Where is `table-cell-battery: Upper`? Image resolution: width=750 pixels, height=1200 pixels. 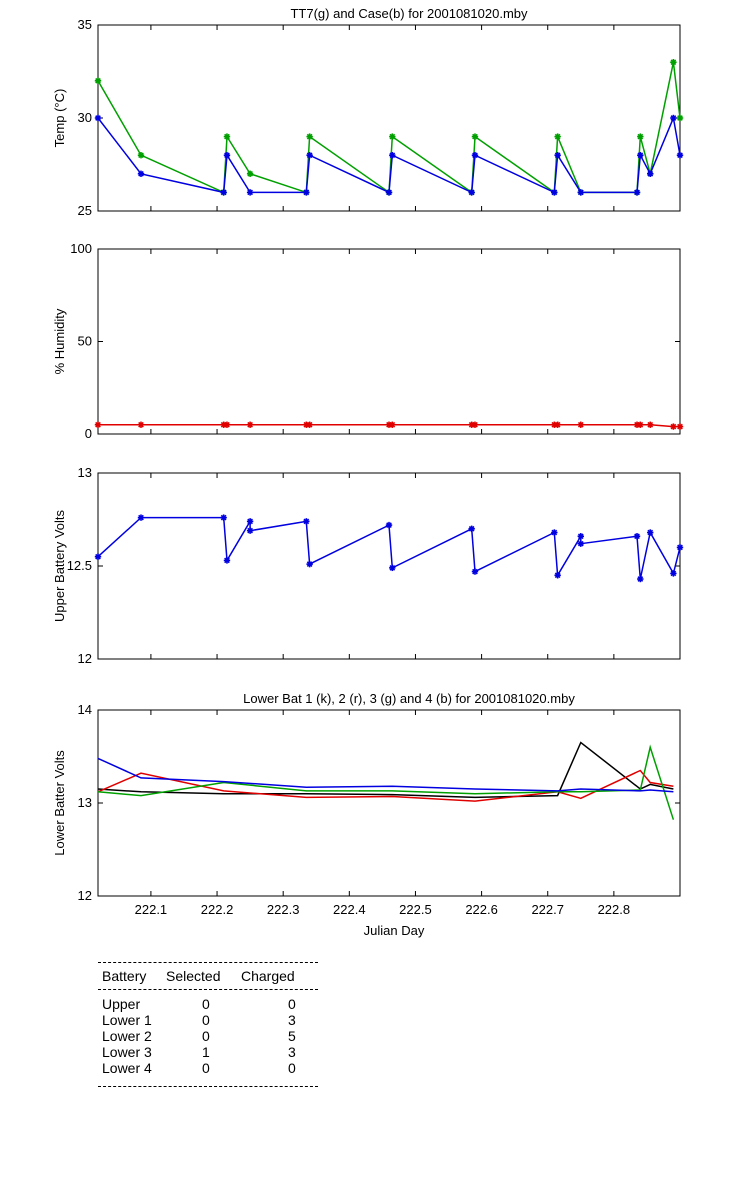
table-cell-battery: Upper is located at coordinates (121, 1004).